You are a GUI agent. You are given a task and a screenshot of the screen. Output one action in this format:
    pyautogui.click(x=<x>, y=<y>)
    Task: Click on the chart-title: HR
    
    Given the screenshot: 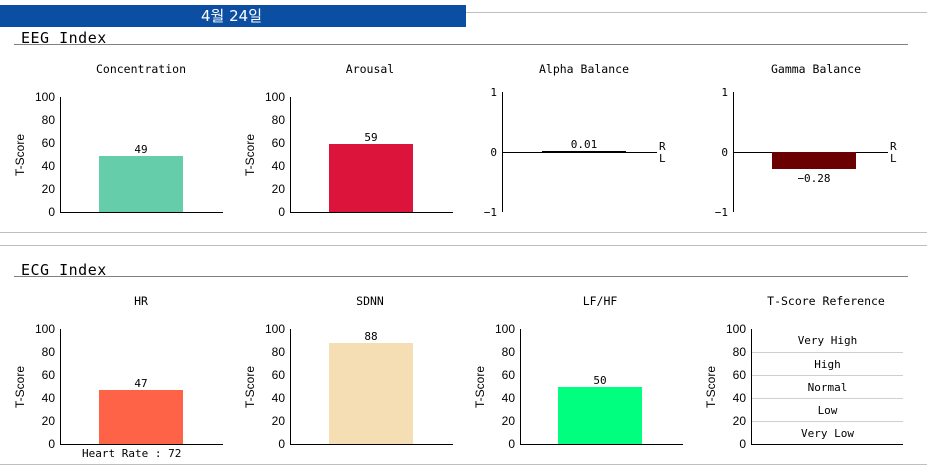 What is the action you would take?
    pyautogui.click(x=141, y=301)
    